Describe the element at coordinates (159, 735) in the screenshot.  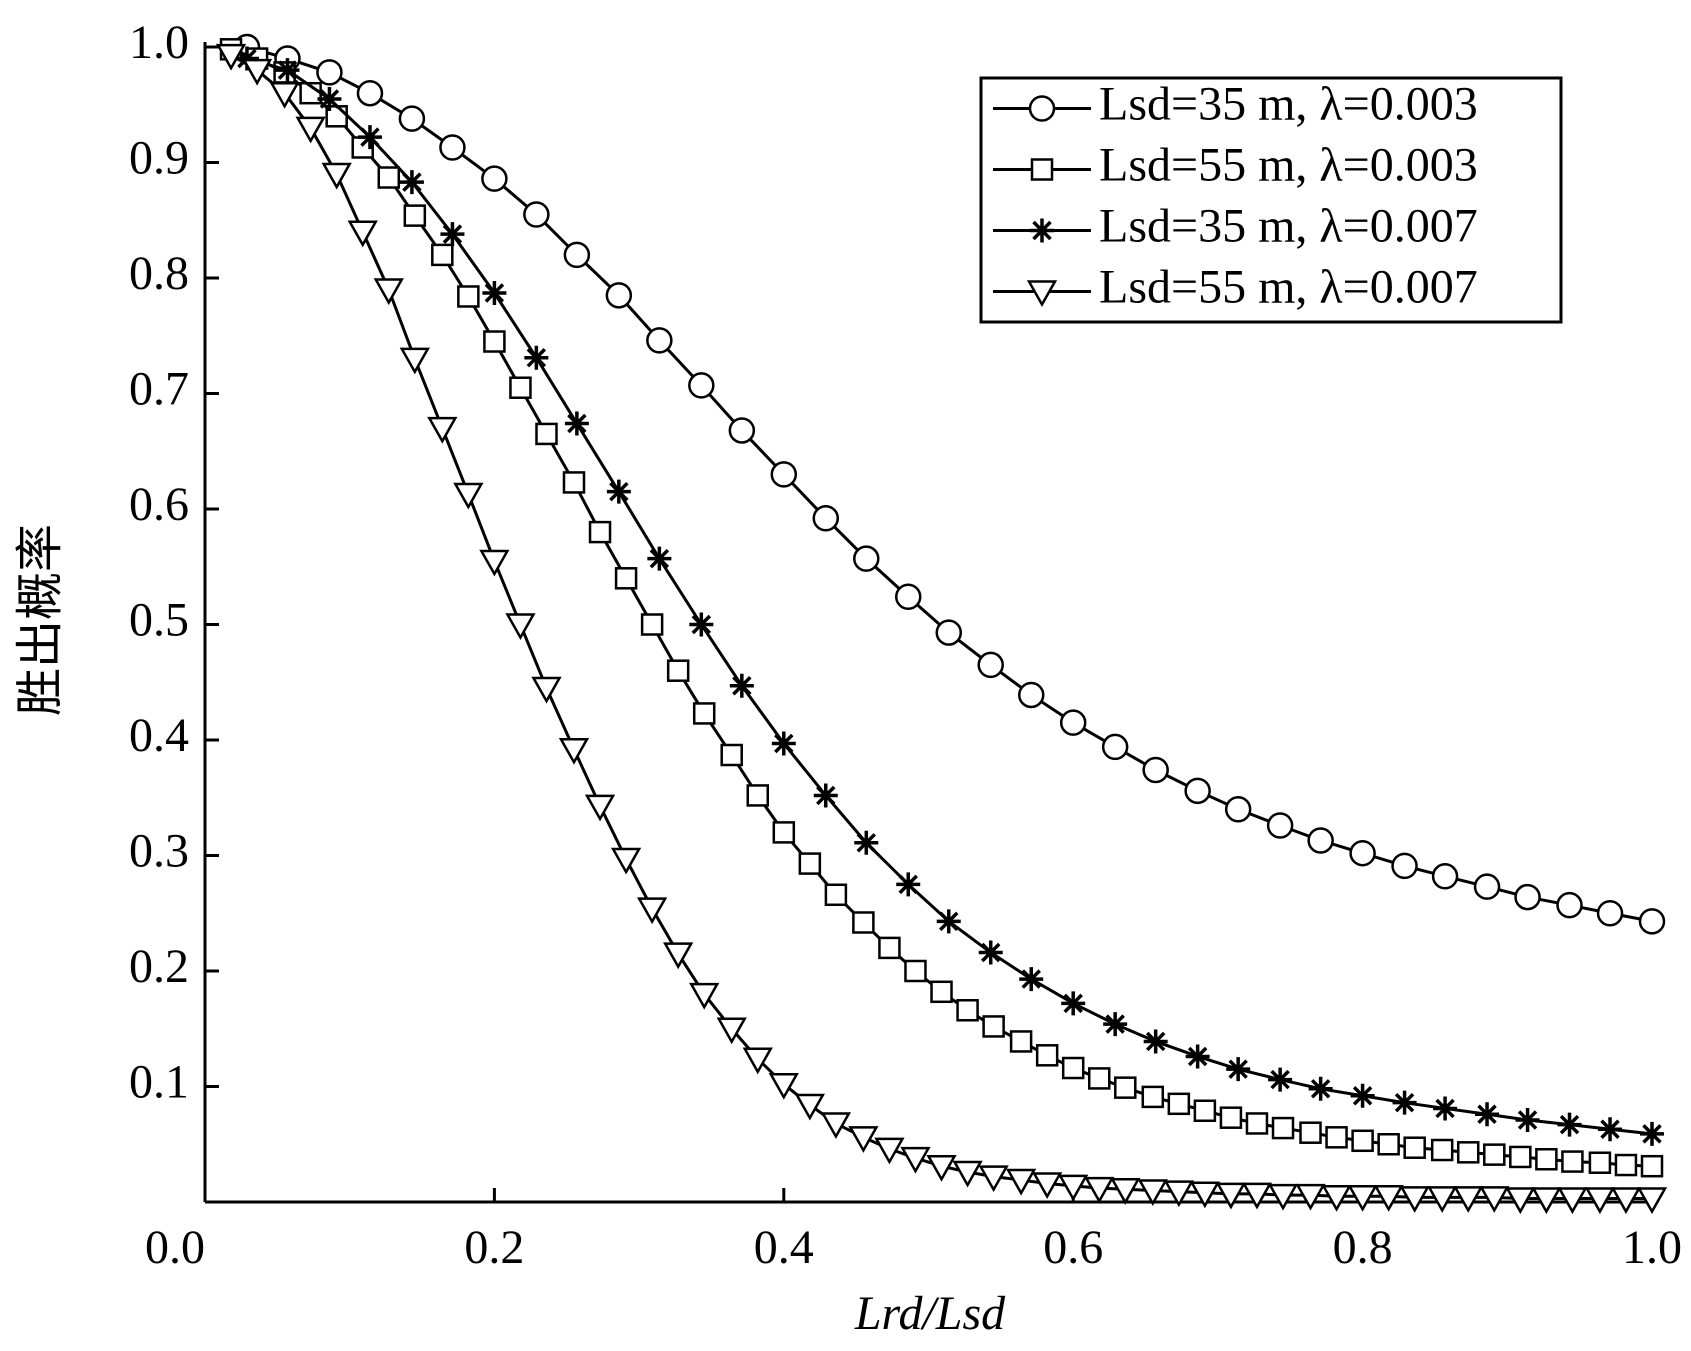
I see `y-tick-label: 0.4` at that location.